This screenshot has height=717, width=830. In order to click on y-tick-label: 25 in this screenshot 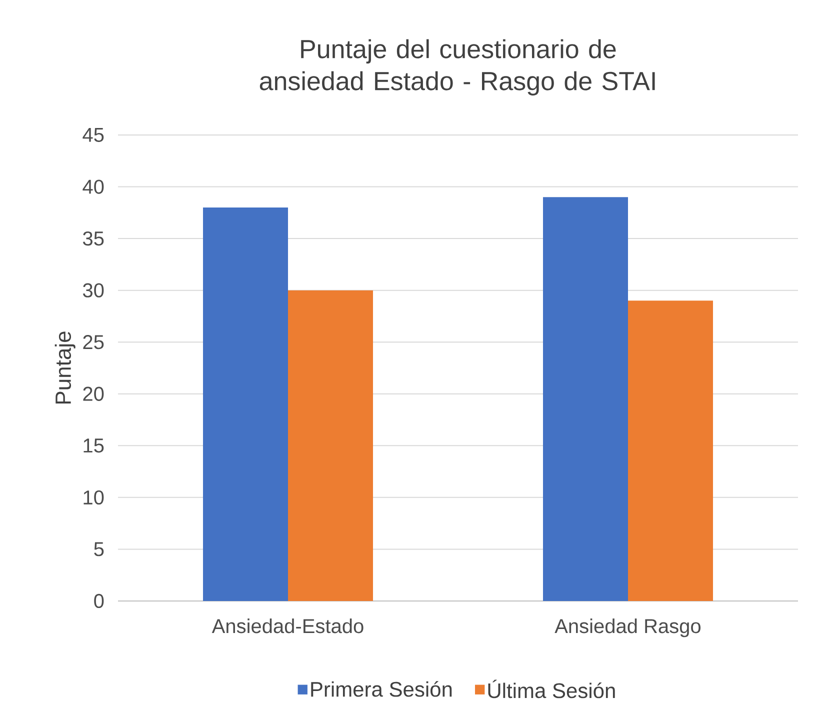, I will do `click(93, 342)`.